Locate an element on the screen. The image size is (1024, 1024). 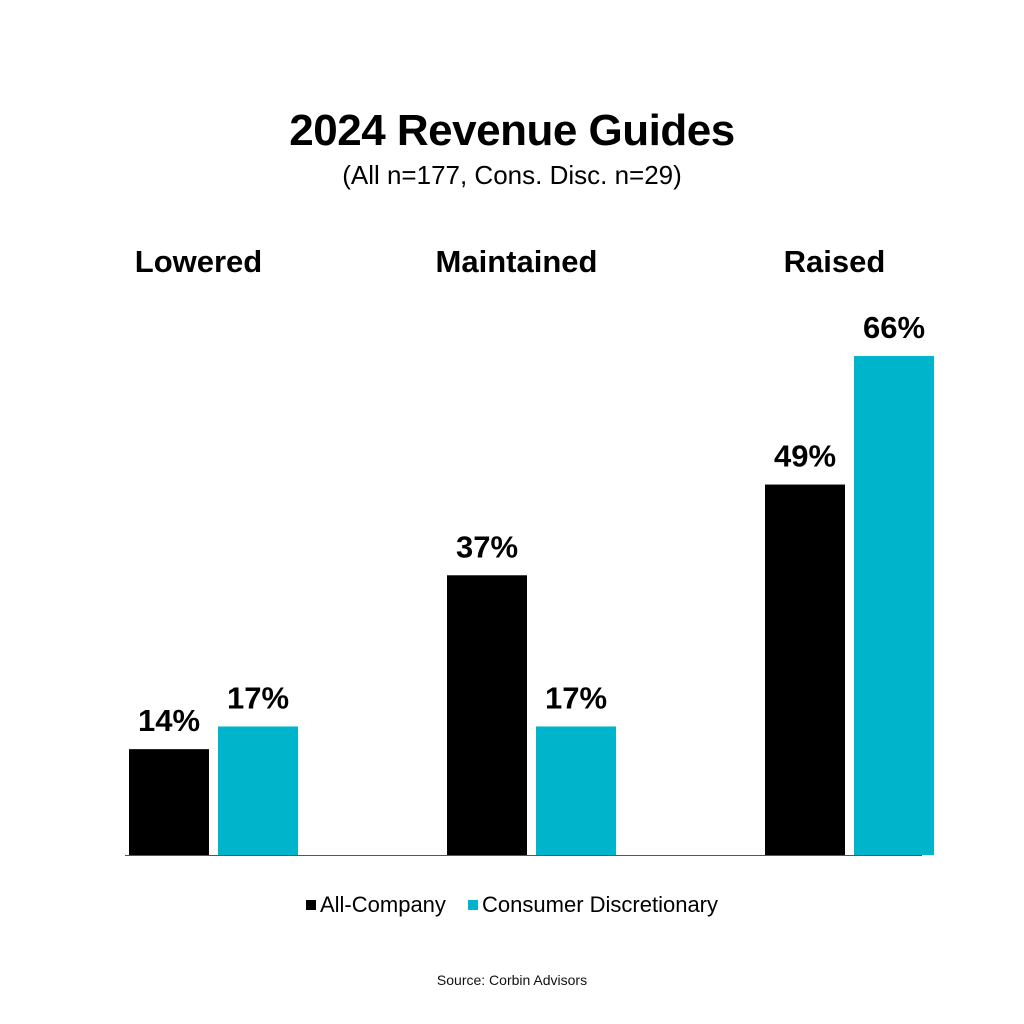
bar-consumer-discretionary-maintained is located at coordinates (576, 790).